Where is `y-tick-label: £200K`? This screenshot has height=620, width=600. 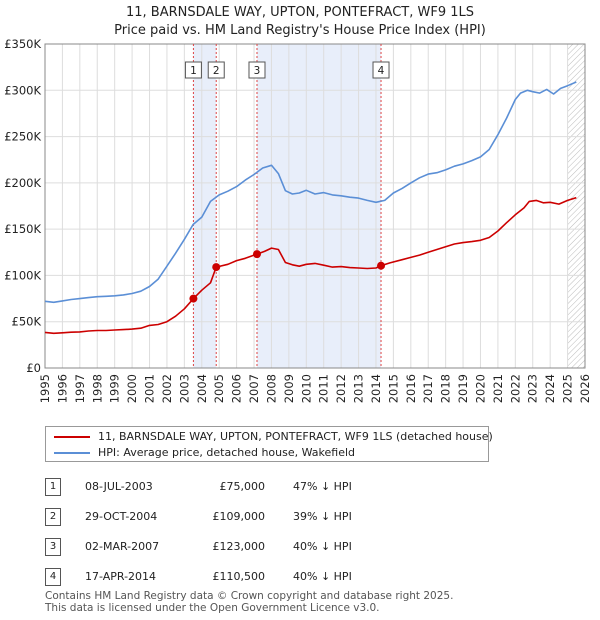
y-tick-label: £200K is located at coordinates (22, 183).